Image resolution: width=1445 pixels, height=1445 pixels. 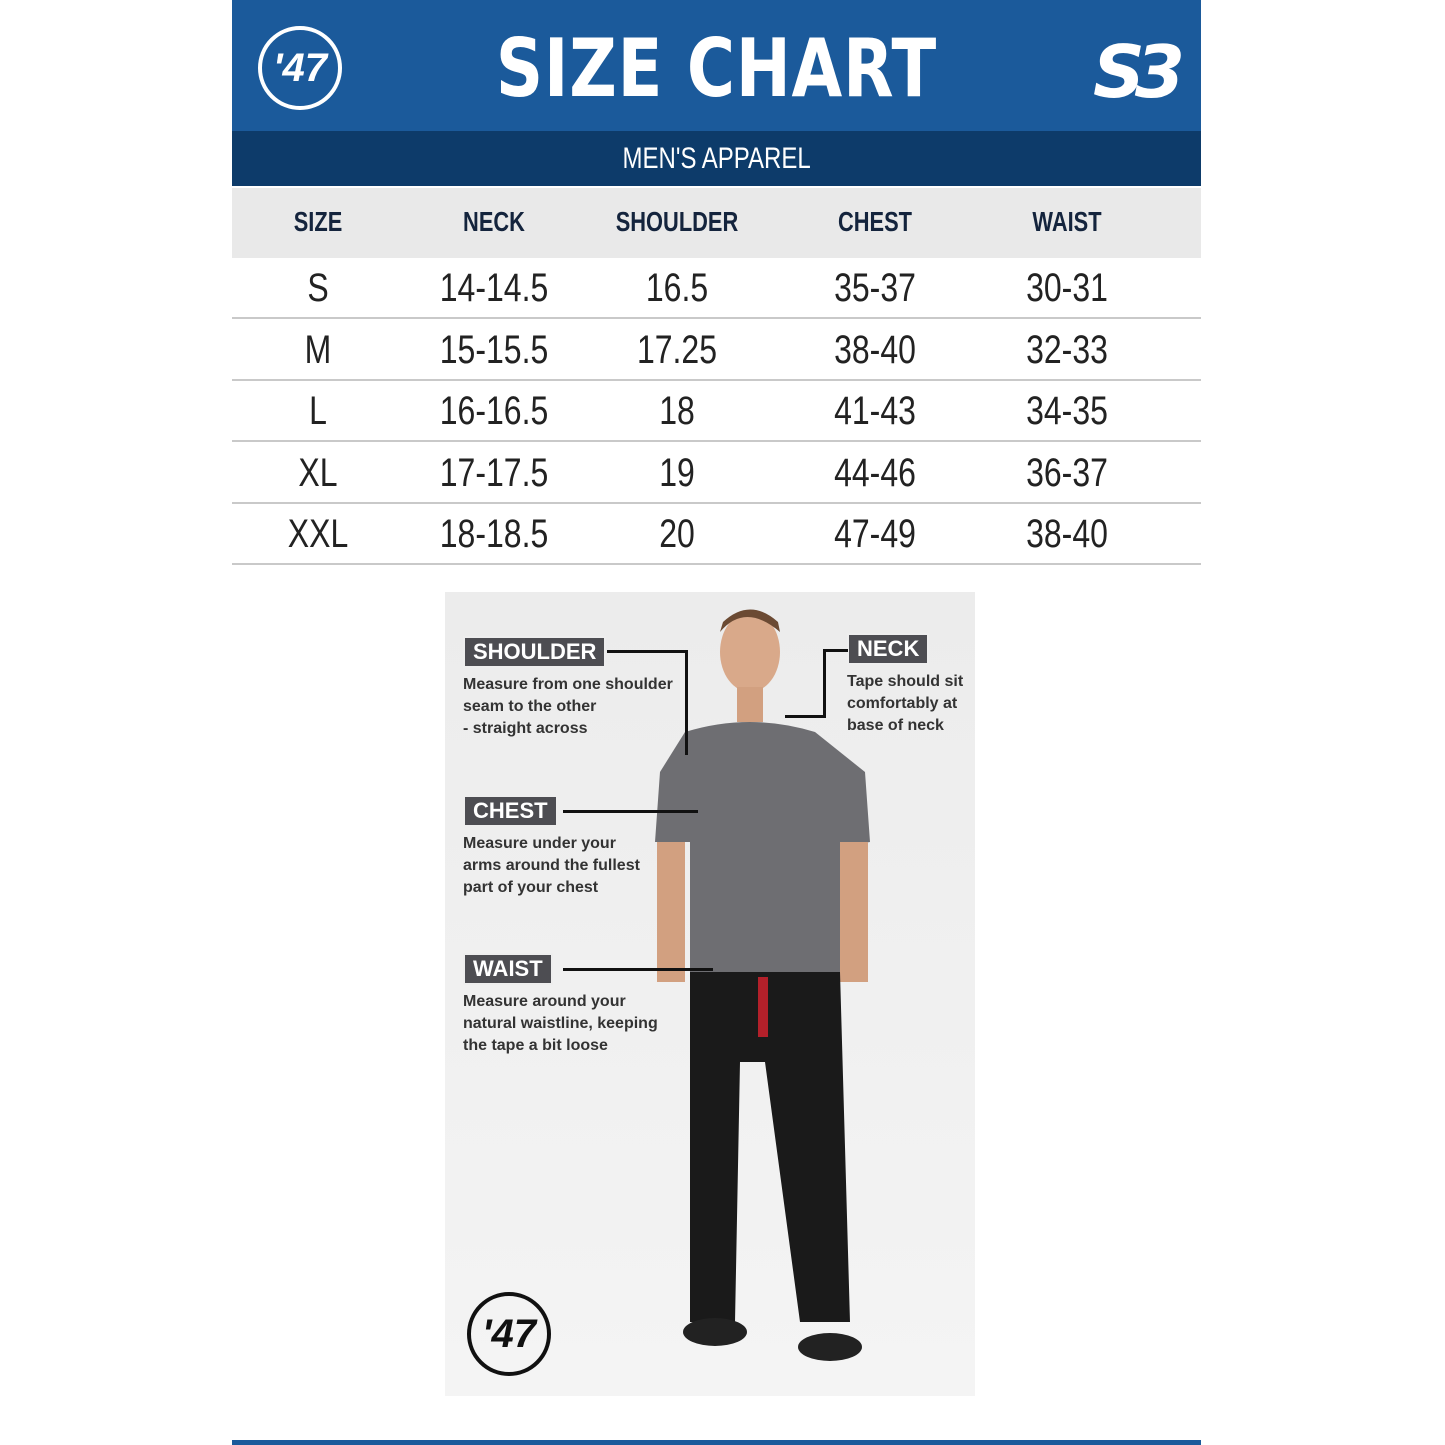 I want to click on neck-pointer, so click(x=835, y=650).